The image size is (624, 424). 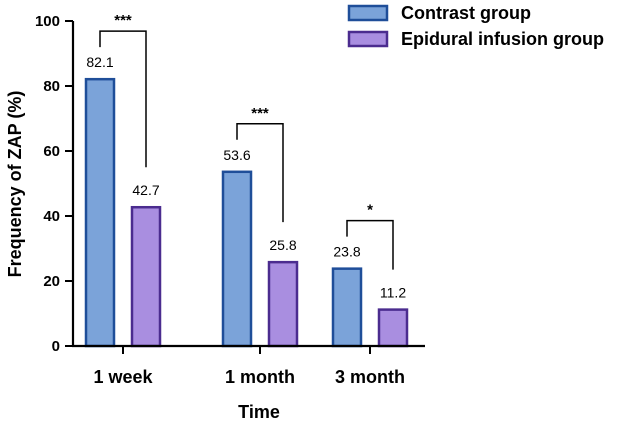 I want to click on data-label: 23.8, so click(x=346, y=252).